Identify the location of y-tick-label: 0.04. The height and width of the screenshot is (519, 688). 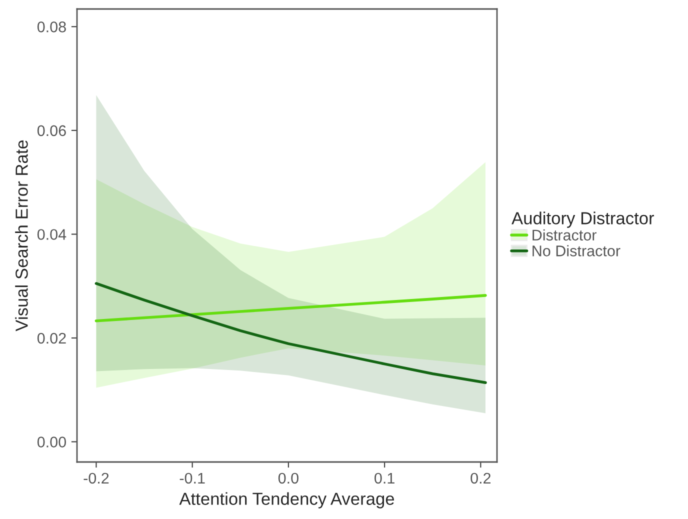
(51, 234).